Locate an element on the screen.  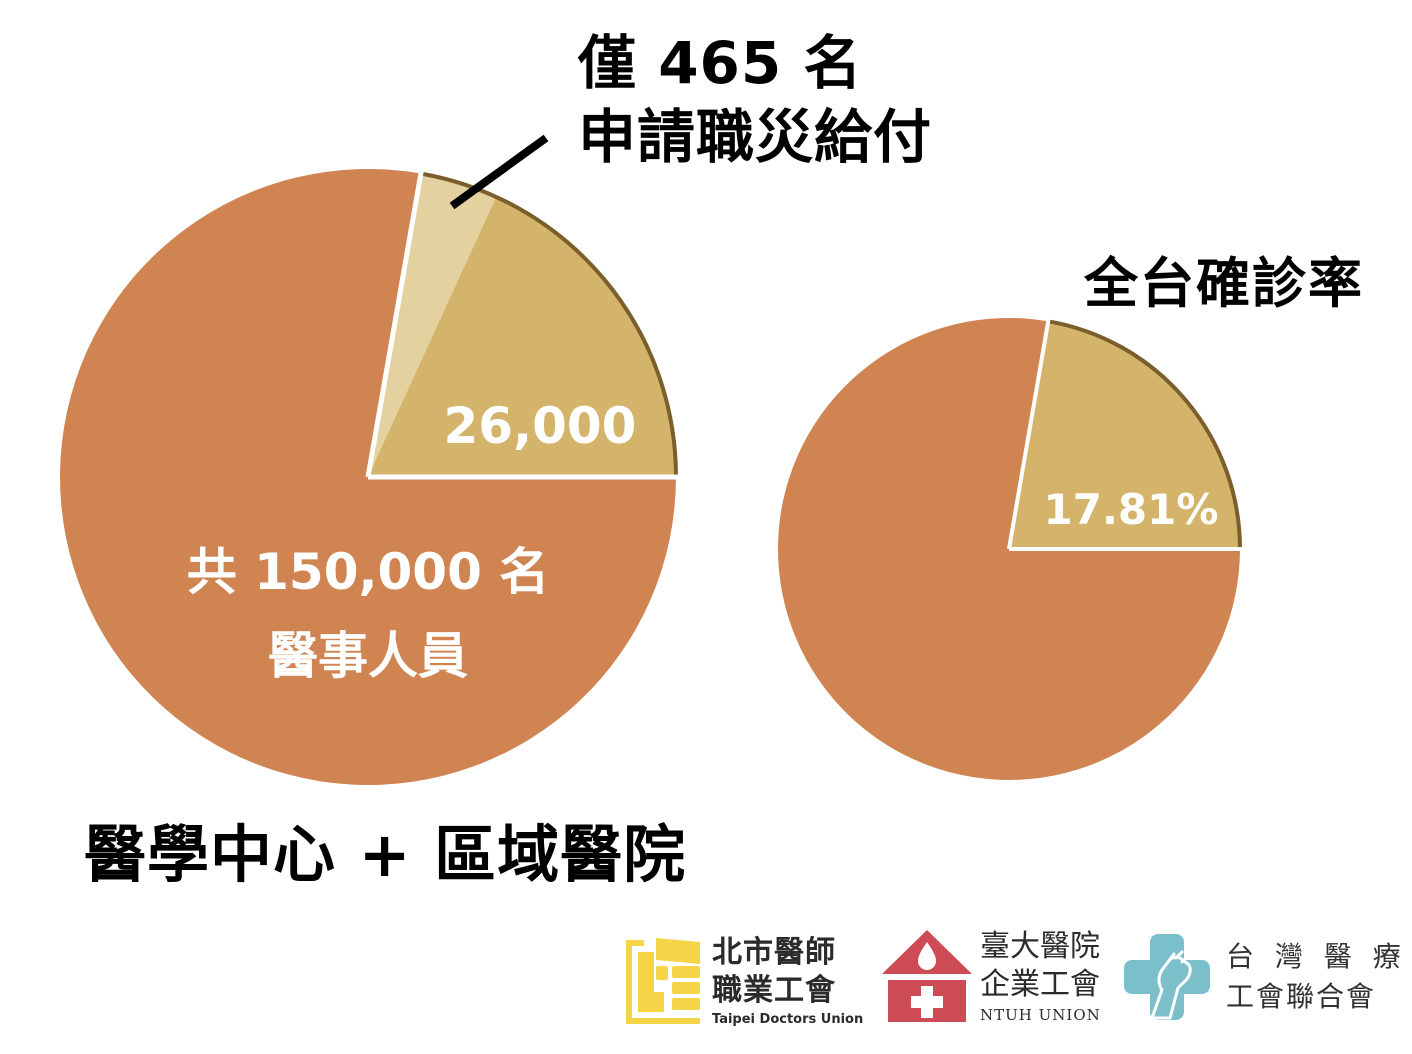
logo-ntuh-union: 臺大醫院 企業工會 NTUH UNION is located at coordinates (990, 976).